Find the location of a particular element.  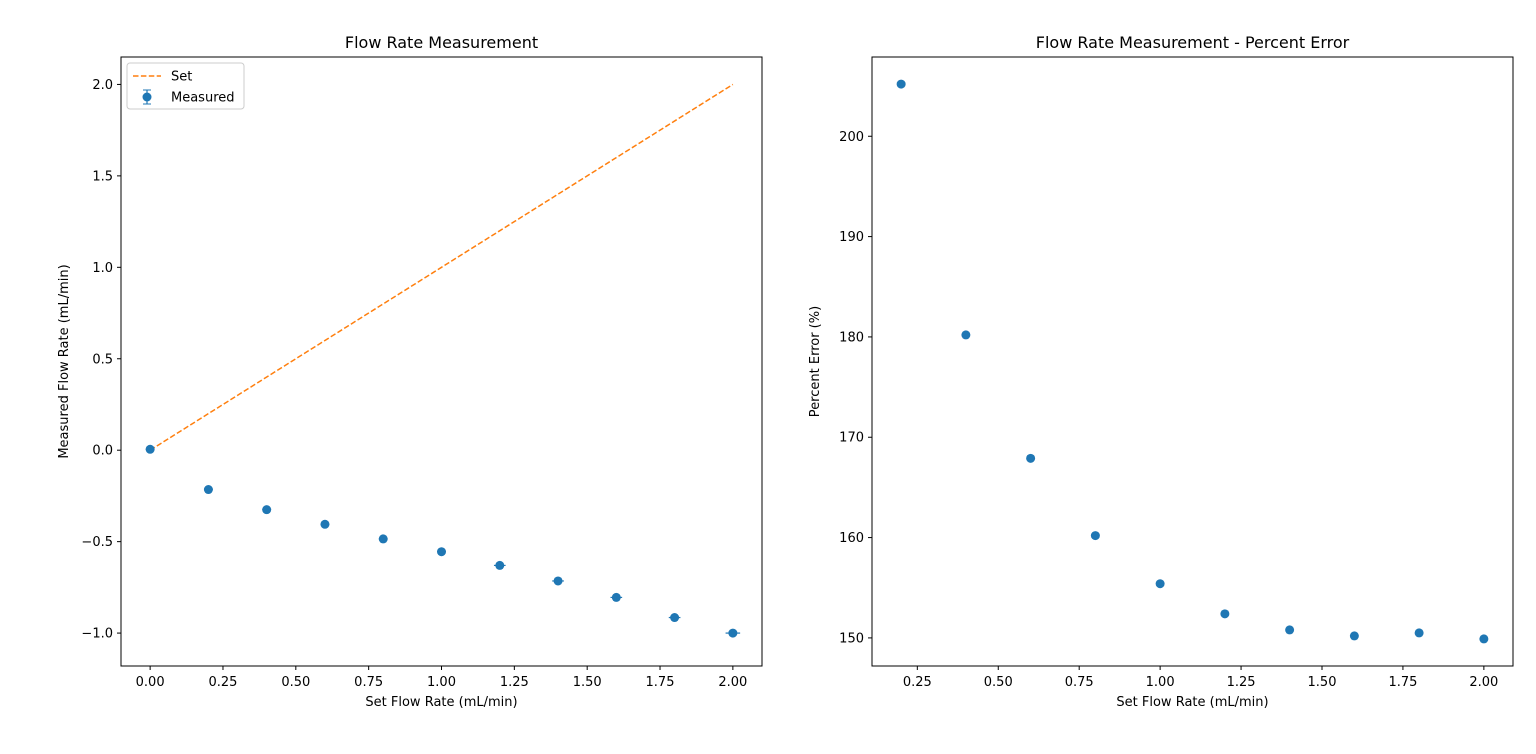

y-tick-label: −1.0 is located at coordinates (97, 634).